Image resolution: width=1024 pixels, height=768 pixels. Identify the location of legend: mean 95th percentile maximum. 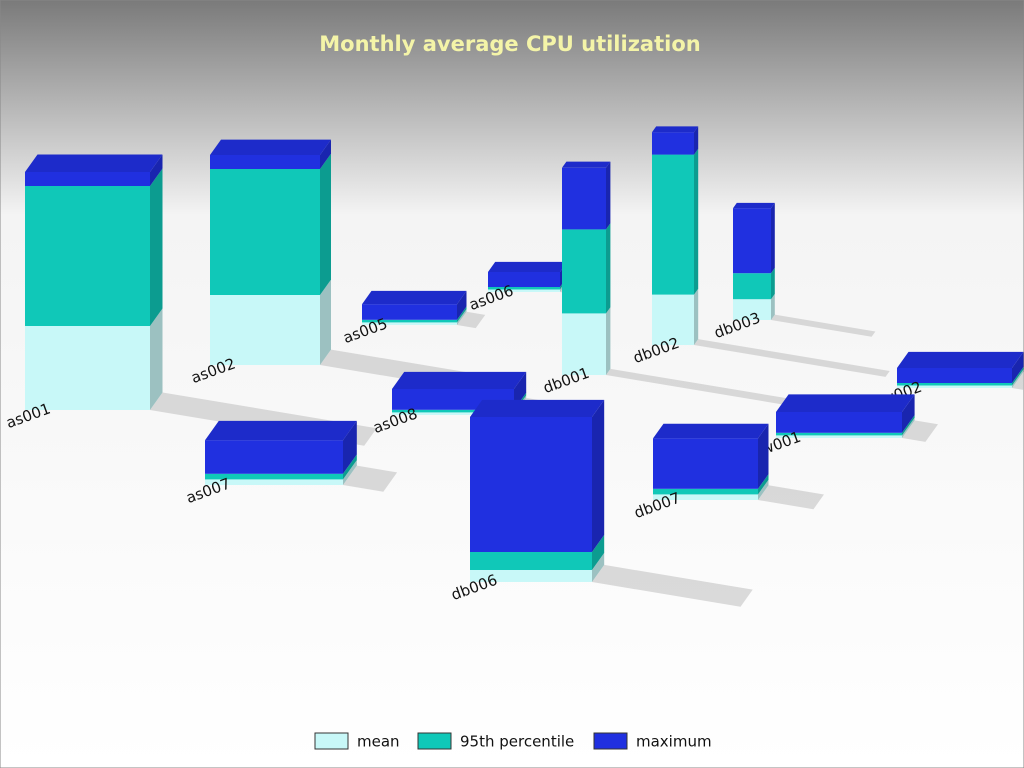
(513, 741).